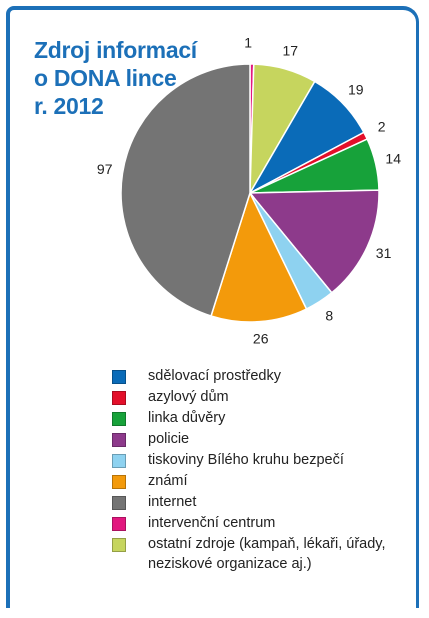 The width and height of the screenshot is (429, 618). What do you see at coordinates (261, 338) in the screenshot?
I see `pie-value-label: 26` at bounding box center [261, 338].